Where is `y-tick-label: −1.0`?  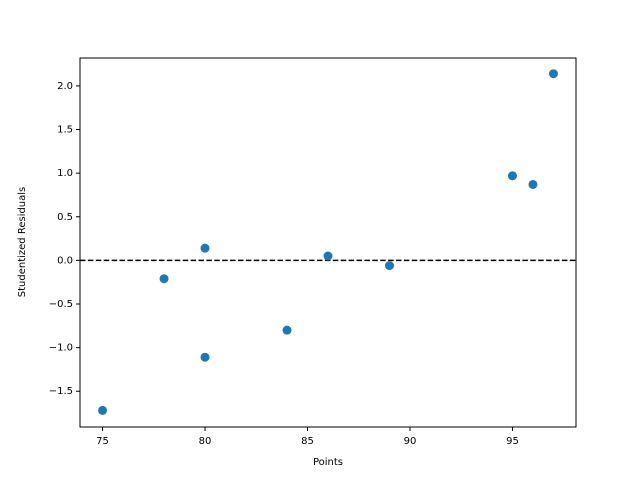 y-tick-label: −1.0 is located at coordinates (61, 348).